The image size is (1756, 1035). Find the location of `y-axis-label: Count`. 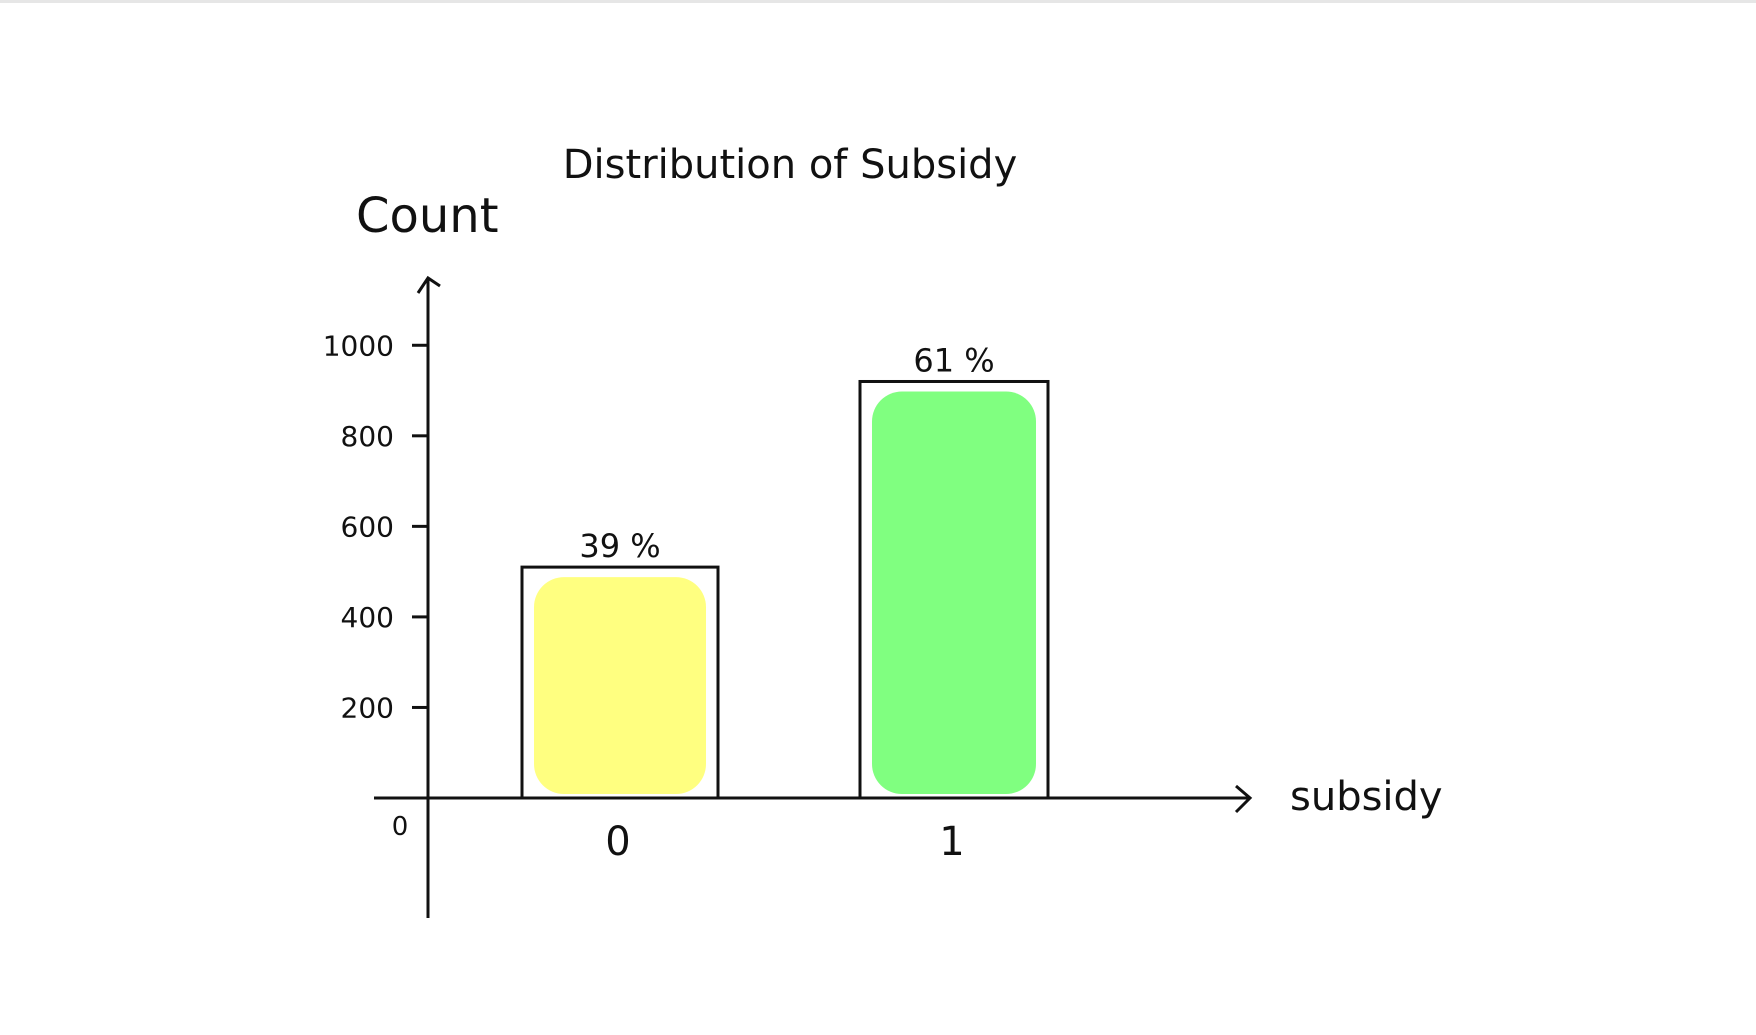

y-axis-label: Count is located at coordinates (427, 216).